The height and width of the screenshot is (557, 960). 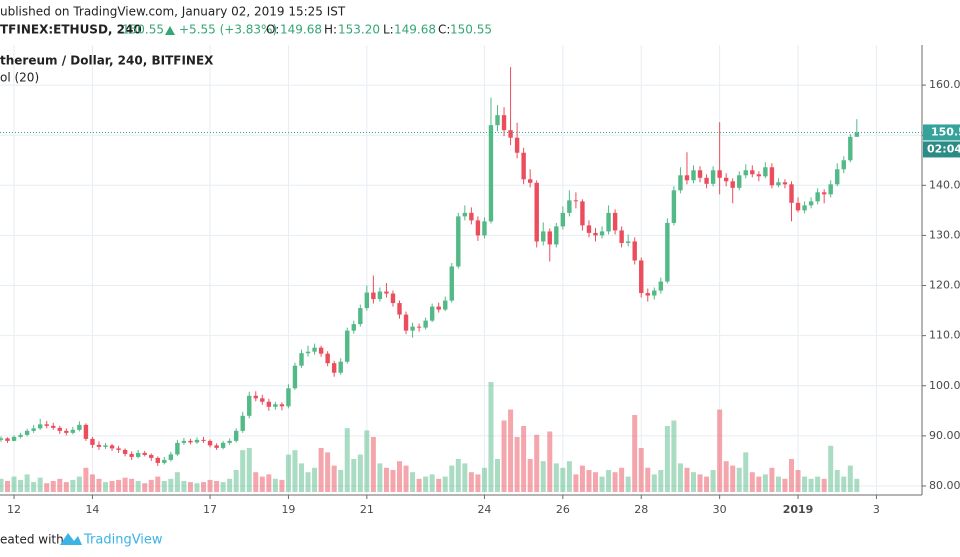 What do you see at coordinates (944, 234) in the screenshot?
I see `y-tick-label: 130.00` at bounding box center [944, 234].